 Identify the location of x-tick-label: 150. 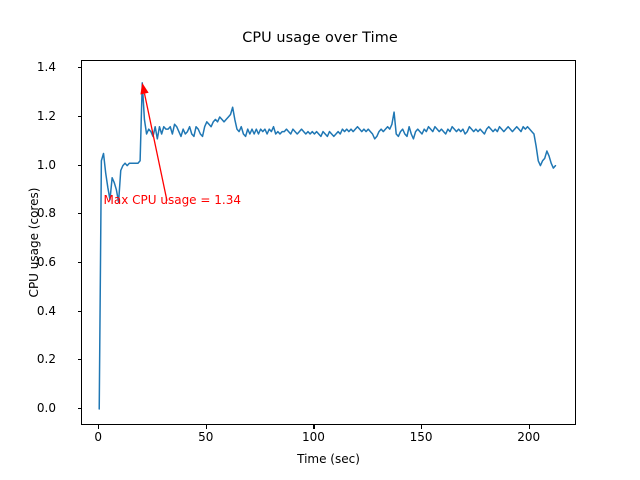
(421, 437).